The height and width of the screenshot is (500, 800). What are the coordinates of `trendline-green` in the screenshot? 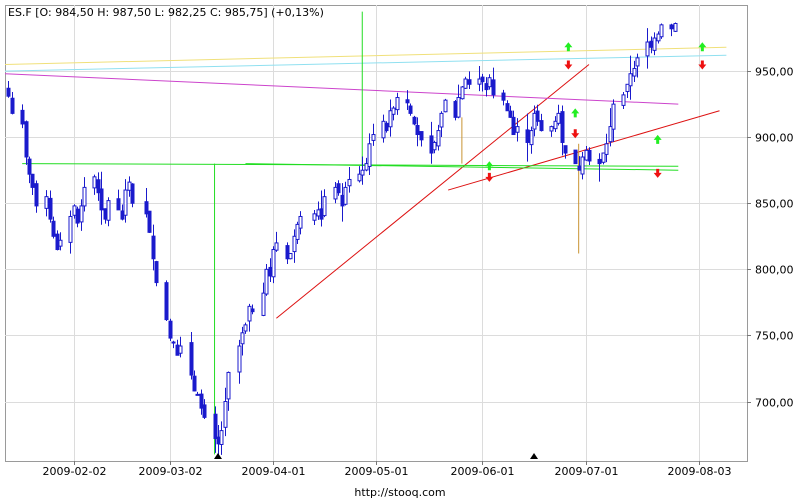 It's located at (462, 167).